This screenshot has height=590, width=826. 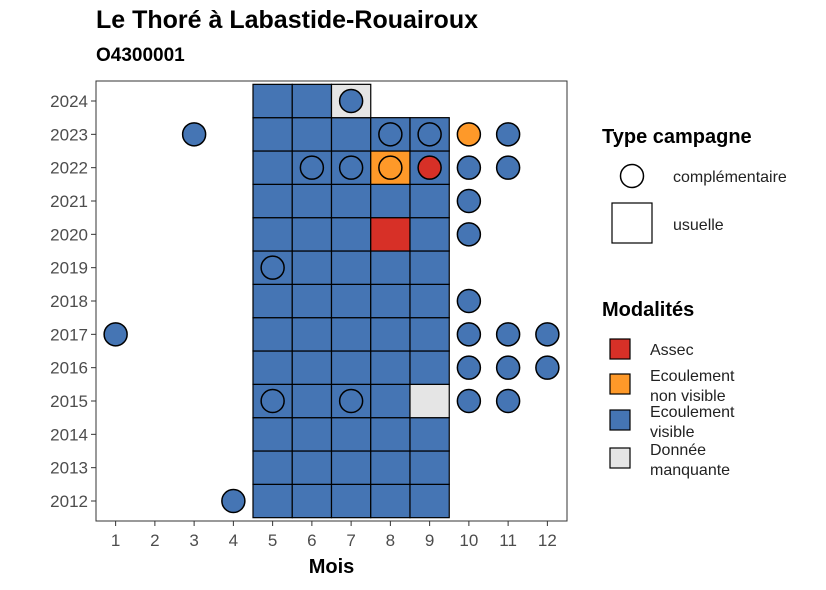 What do you see at coordinates (350, 540) in the screenshot?
I see `x-tick-label-7: 7` at bounding box center [350, 540].